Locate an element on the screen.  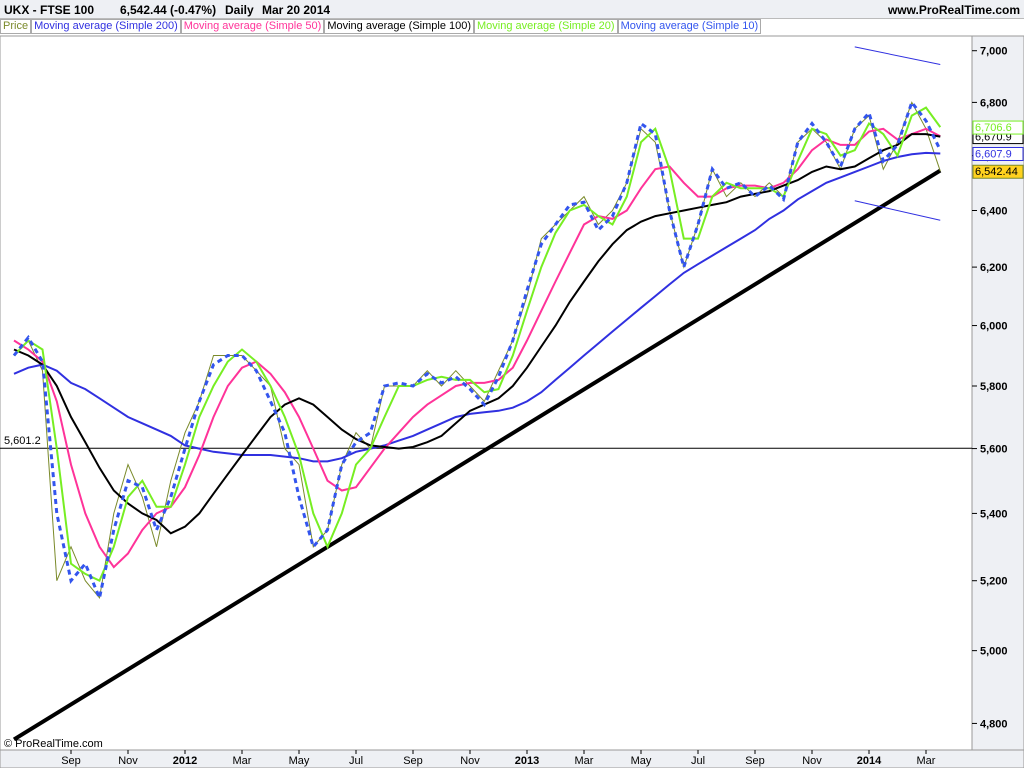
end-label: 6,607.9 is located at coordinates (993, 154).